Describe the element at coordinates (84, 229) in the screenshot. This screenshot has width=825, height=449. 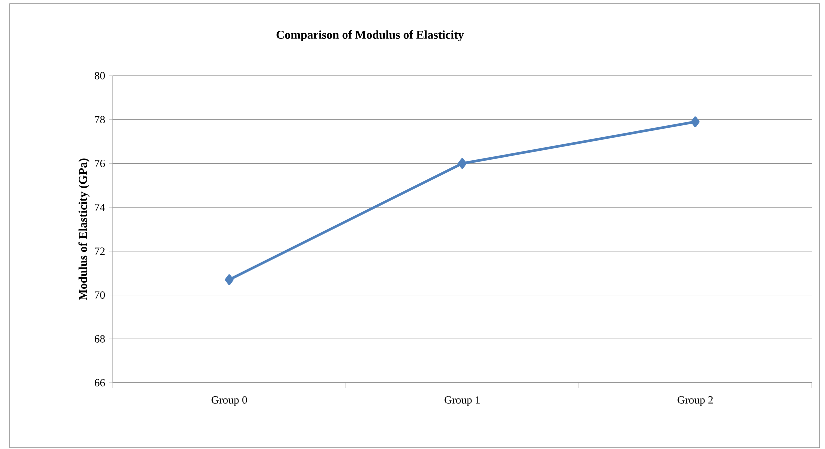
I see `y-axis-title: Modulus of Elasticity (GPa)` at that location.